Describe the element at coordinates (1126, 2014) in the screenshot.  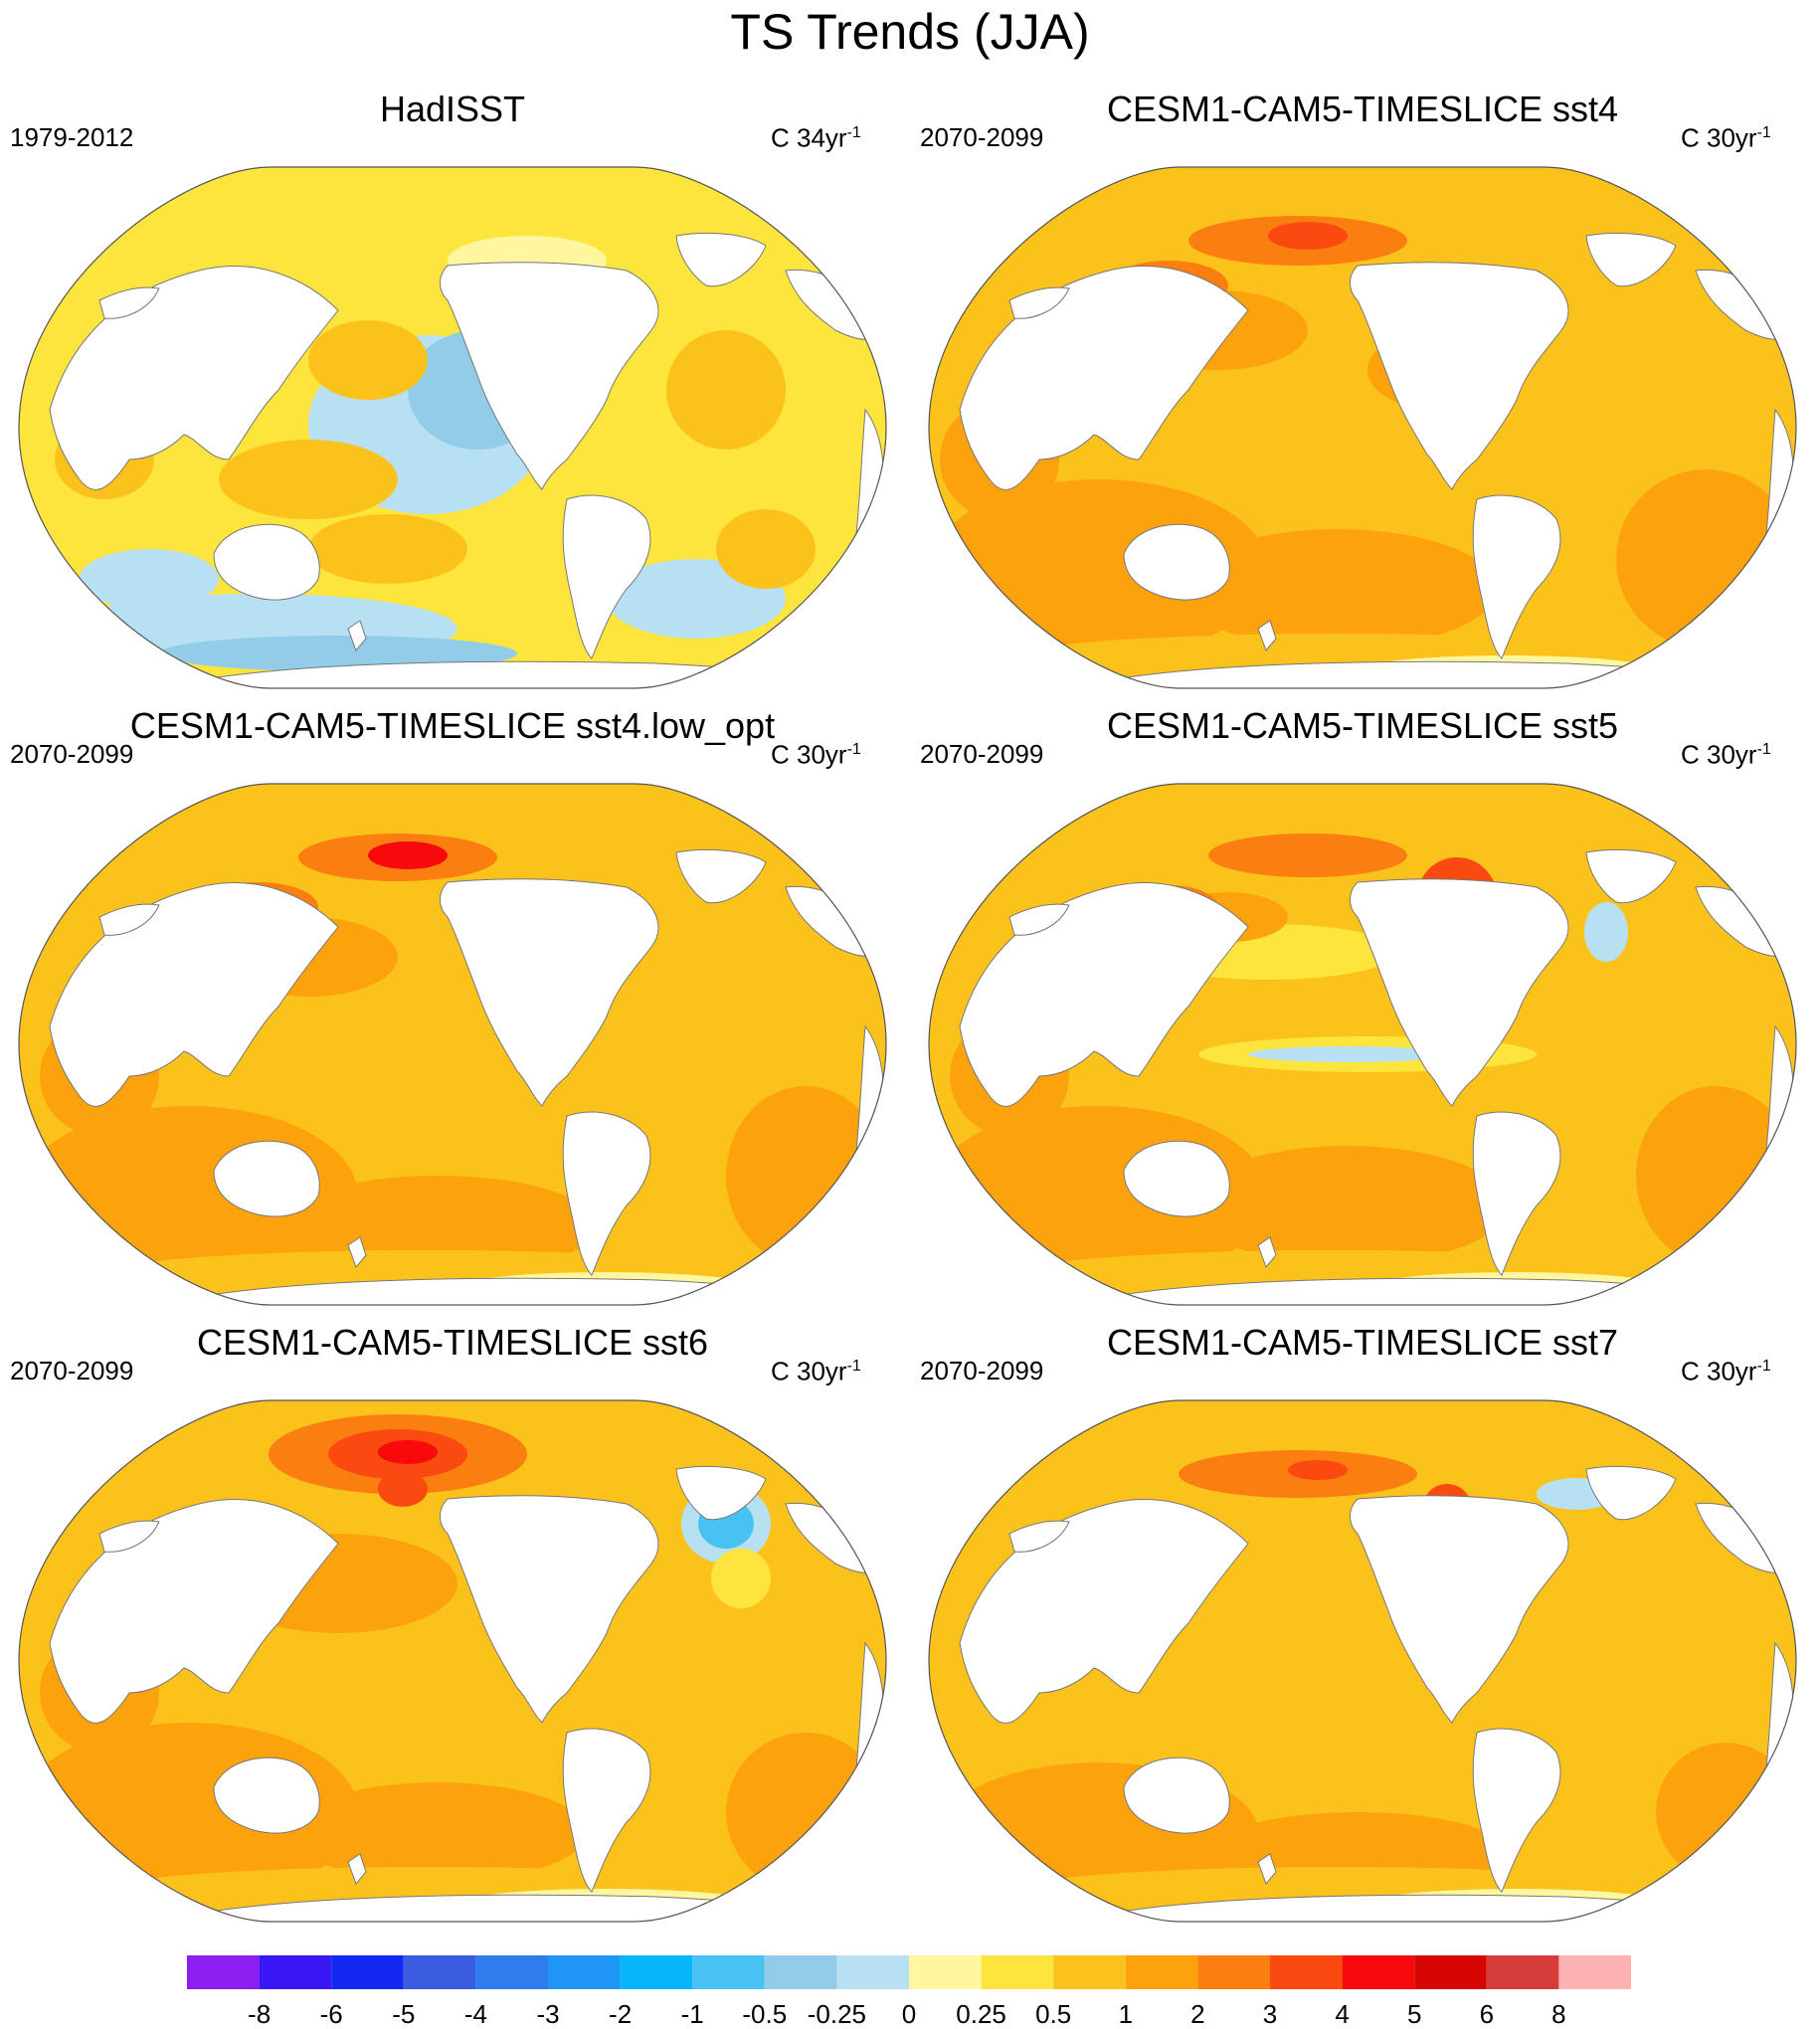
I see `colorbar-tick-label: 1` at that location.